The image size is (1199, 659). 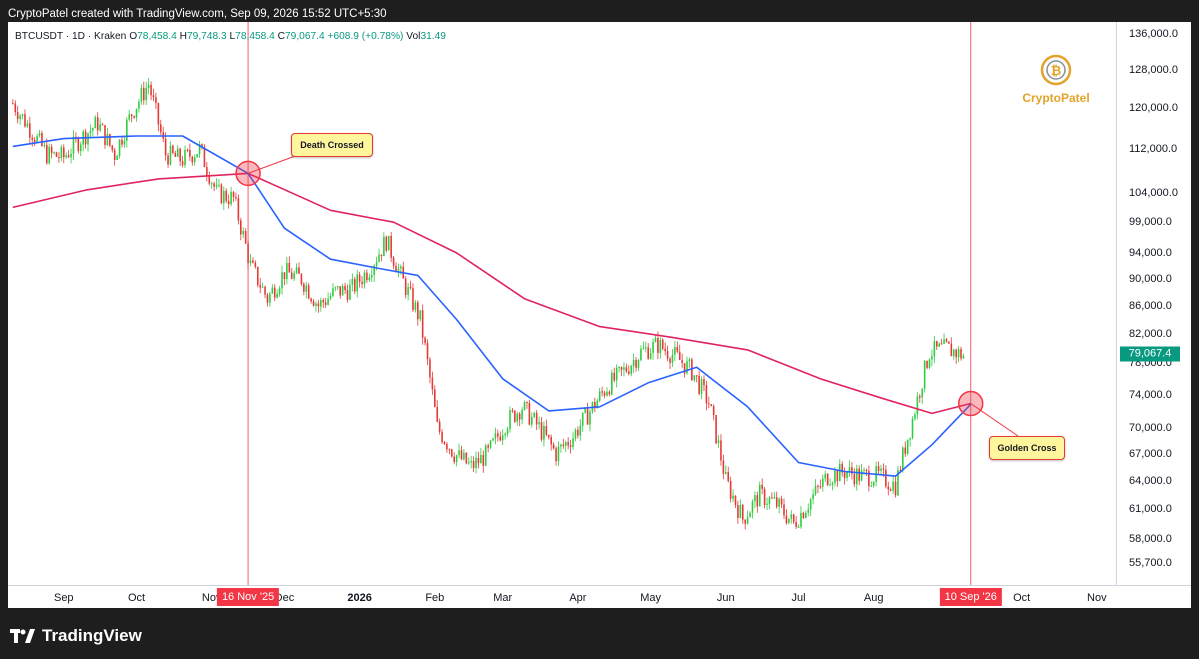 What do you see at coordinates (284, 598) in the screenshot?
I see `time-axis-label: Dec` at bounding box center [284, 598].